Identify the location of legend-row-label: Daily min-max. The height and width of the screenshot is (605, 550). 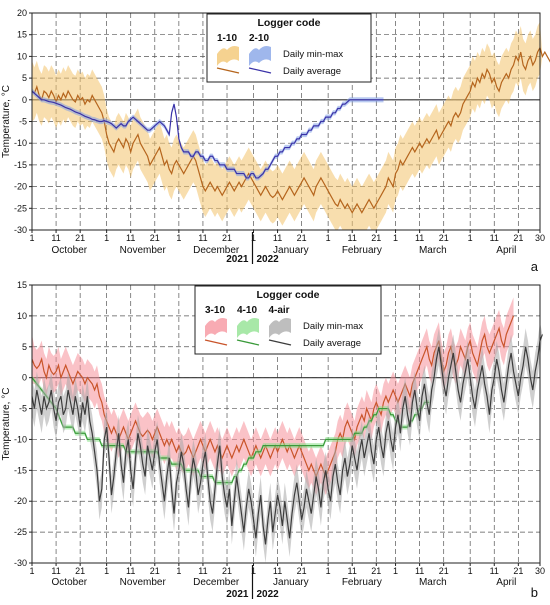
(313, 54).